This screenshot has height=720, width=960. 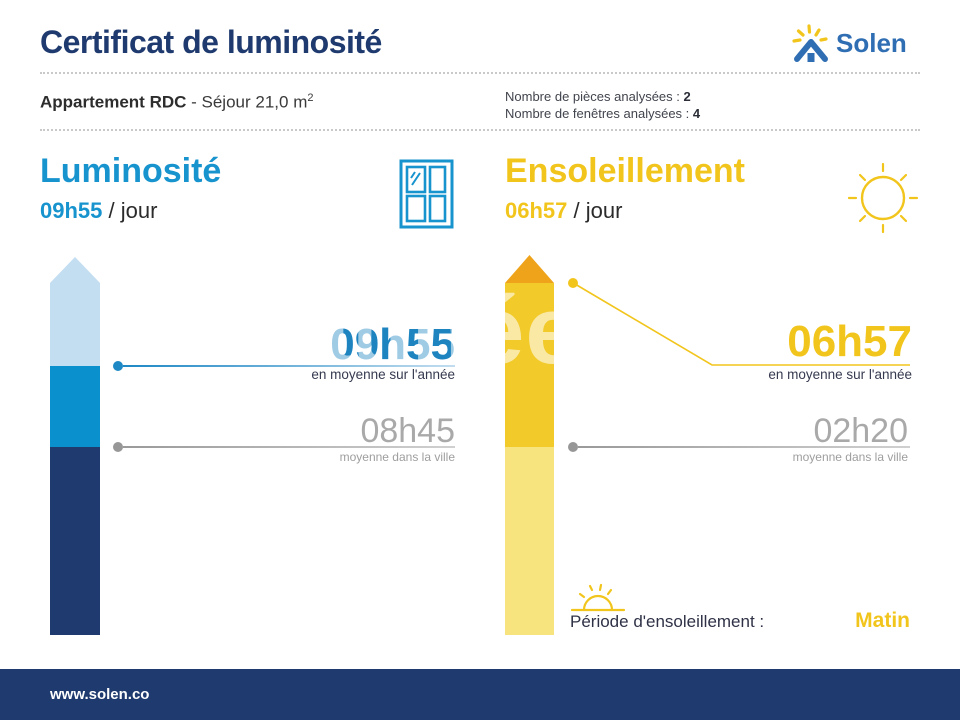 What do you see at coordinates (480, 73) in the screenshot?
I see `dotted-divider-top` at bounding box center [480, 73].